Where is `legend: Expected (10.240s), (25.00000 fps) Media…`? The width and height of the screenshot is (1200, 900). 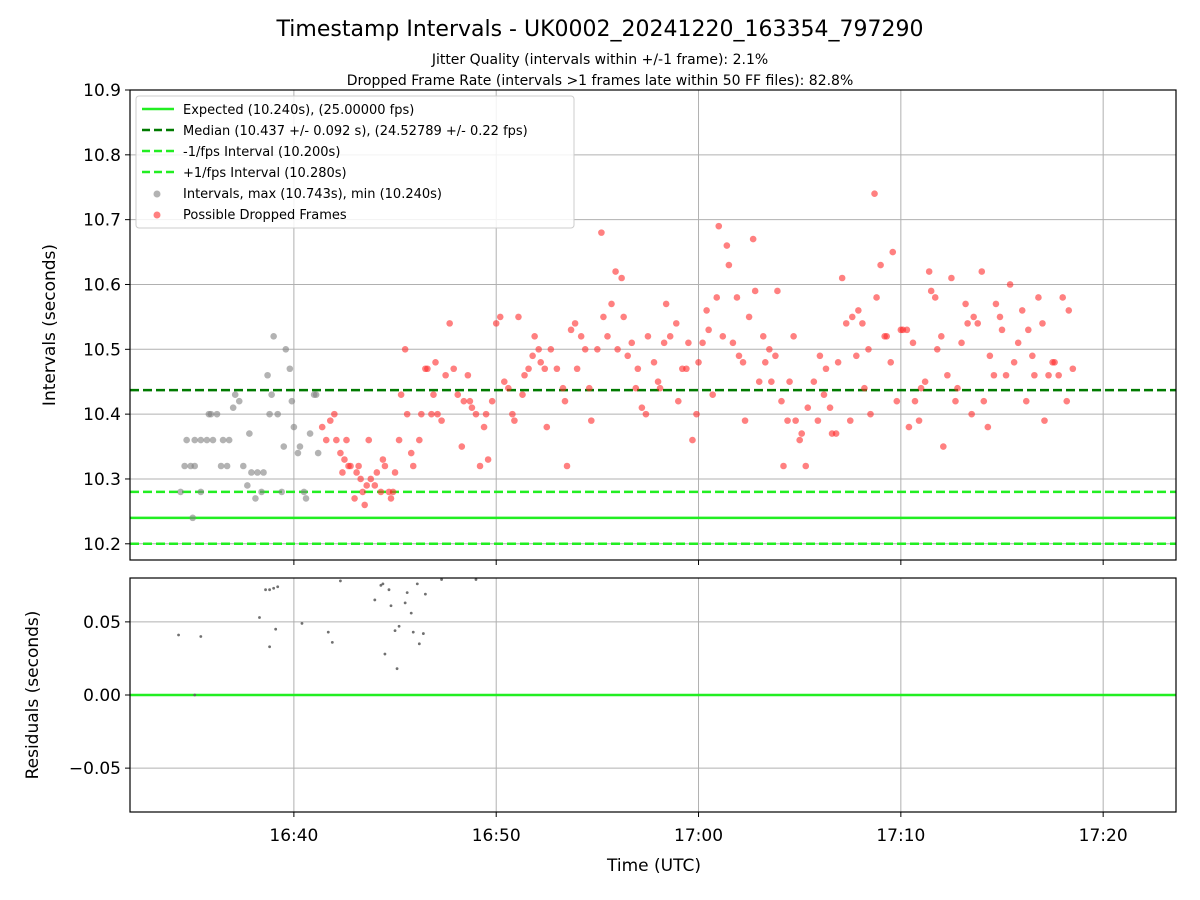
legend: Expected (10.240s), (25.00000 fps) Media… is located at coordinates (355, 162).